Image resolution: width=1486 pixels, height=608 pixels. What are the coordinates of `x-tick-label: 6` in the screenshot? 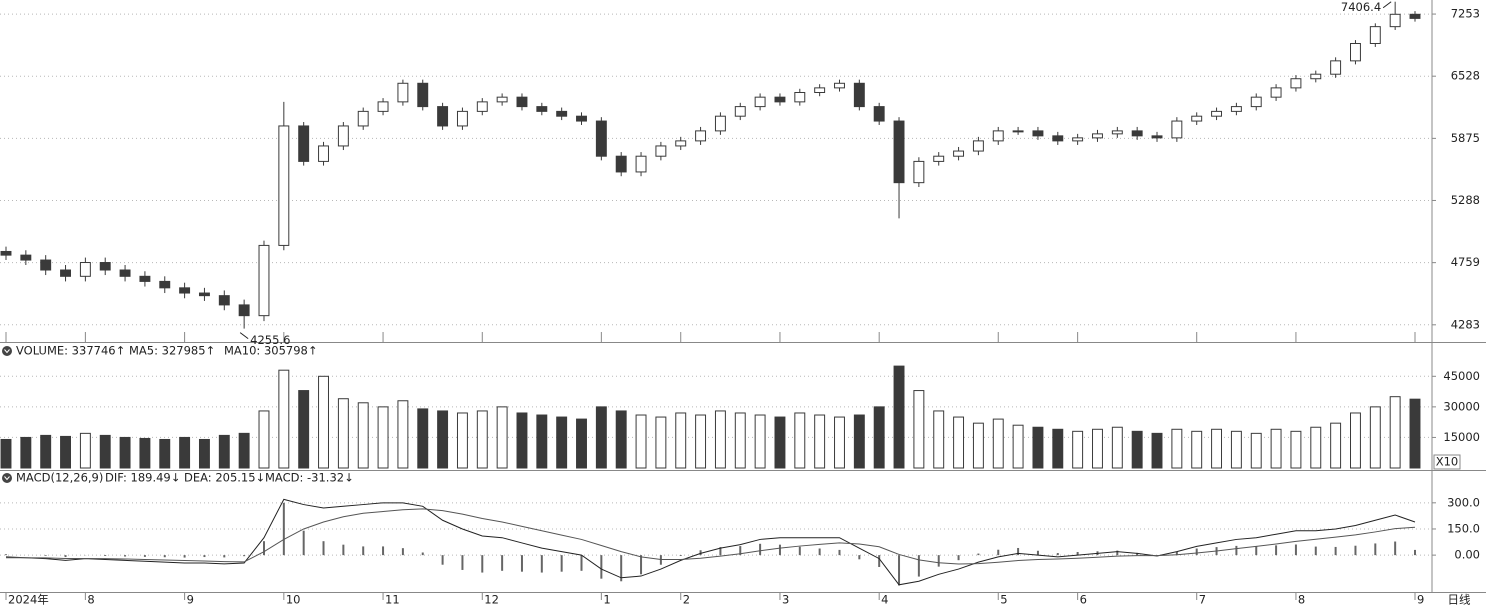 It's located at (1083, 600).